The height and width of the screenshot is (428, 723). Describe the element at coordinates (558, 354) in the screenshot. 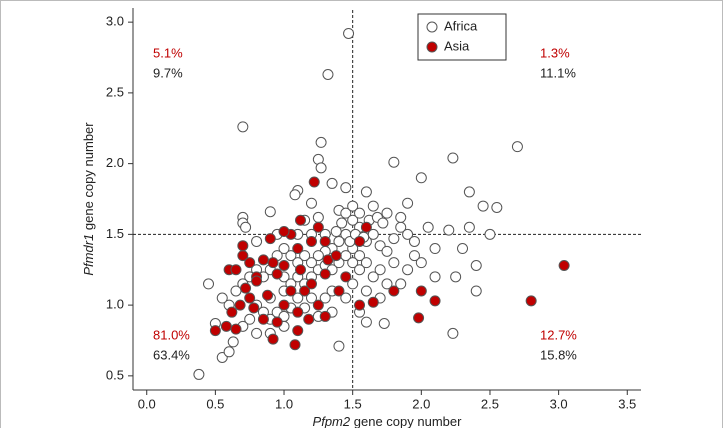

I see `africa-percentage: 15.8%` at that location.